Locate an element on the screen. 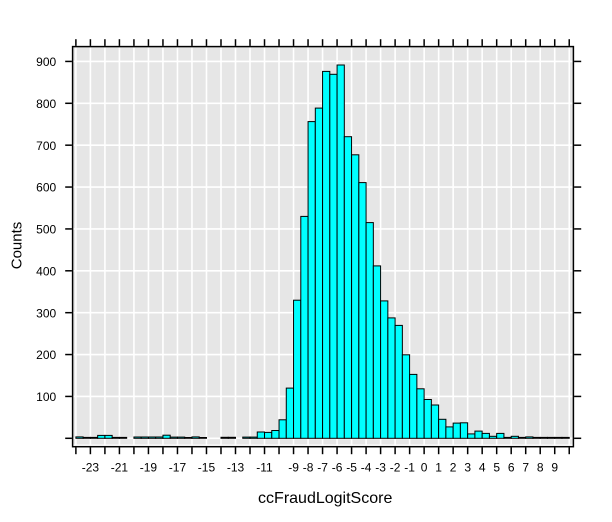 This screenshot has height=522, width=612. svg-text: -15 is located at coordinates (207, 468).